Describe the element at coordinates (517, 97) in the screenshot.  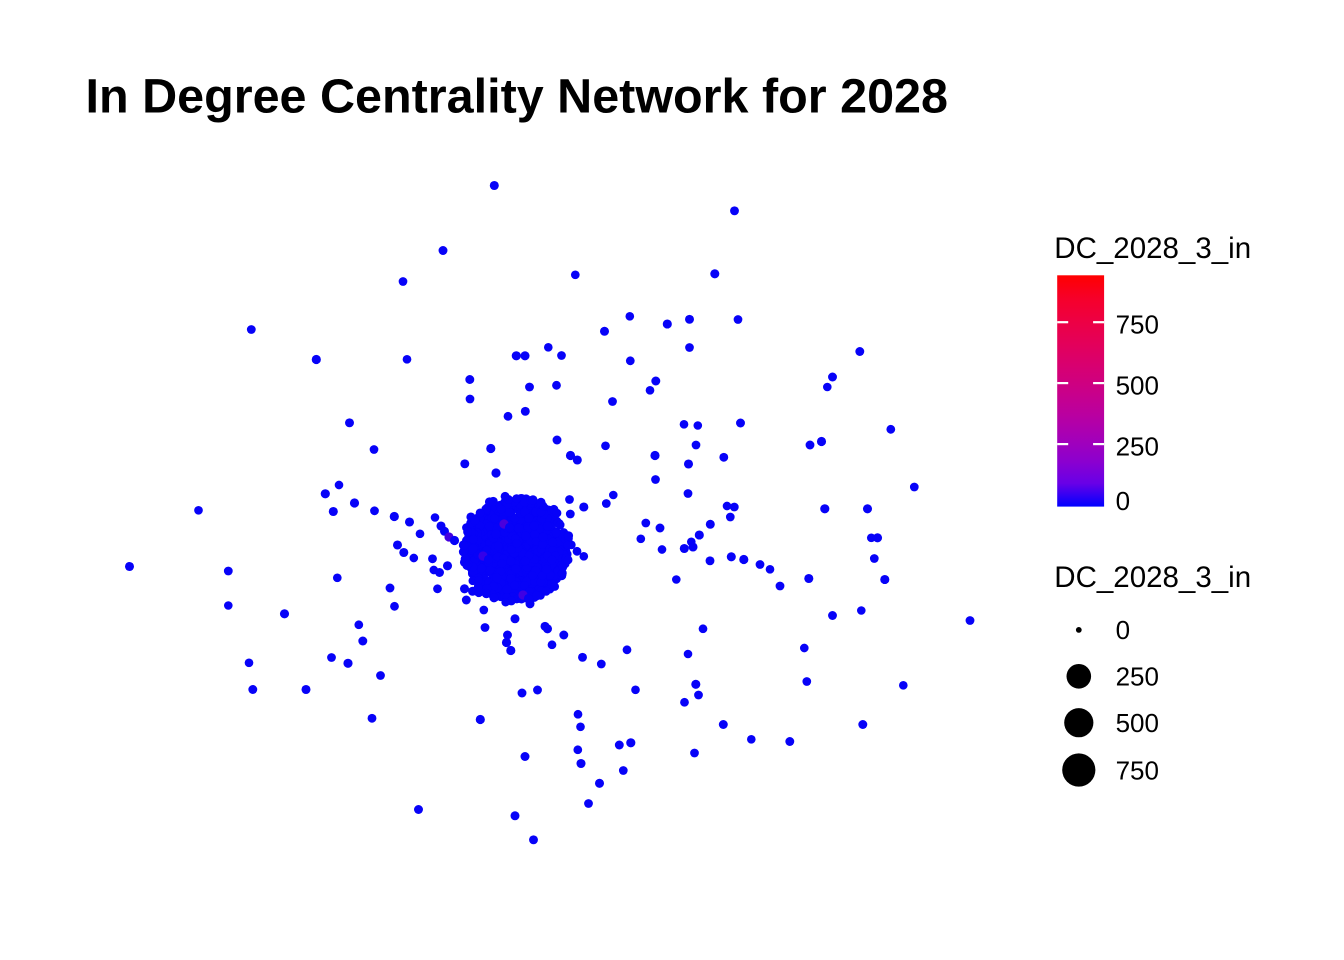
I see `svg-text:In Degree Centrality Network f: In Degree Centrality Network for 2028` at that location.